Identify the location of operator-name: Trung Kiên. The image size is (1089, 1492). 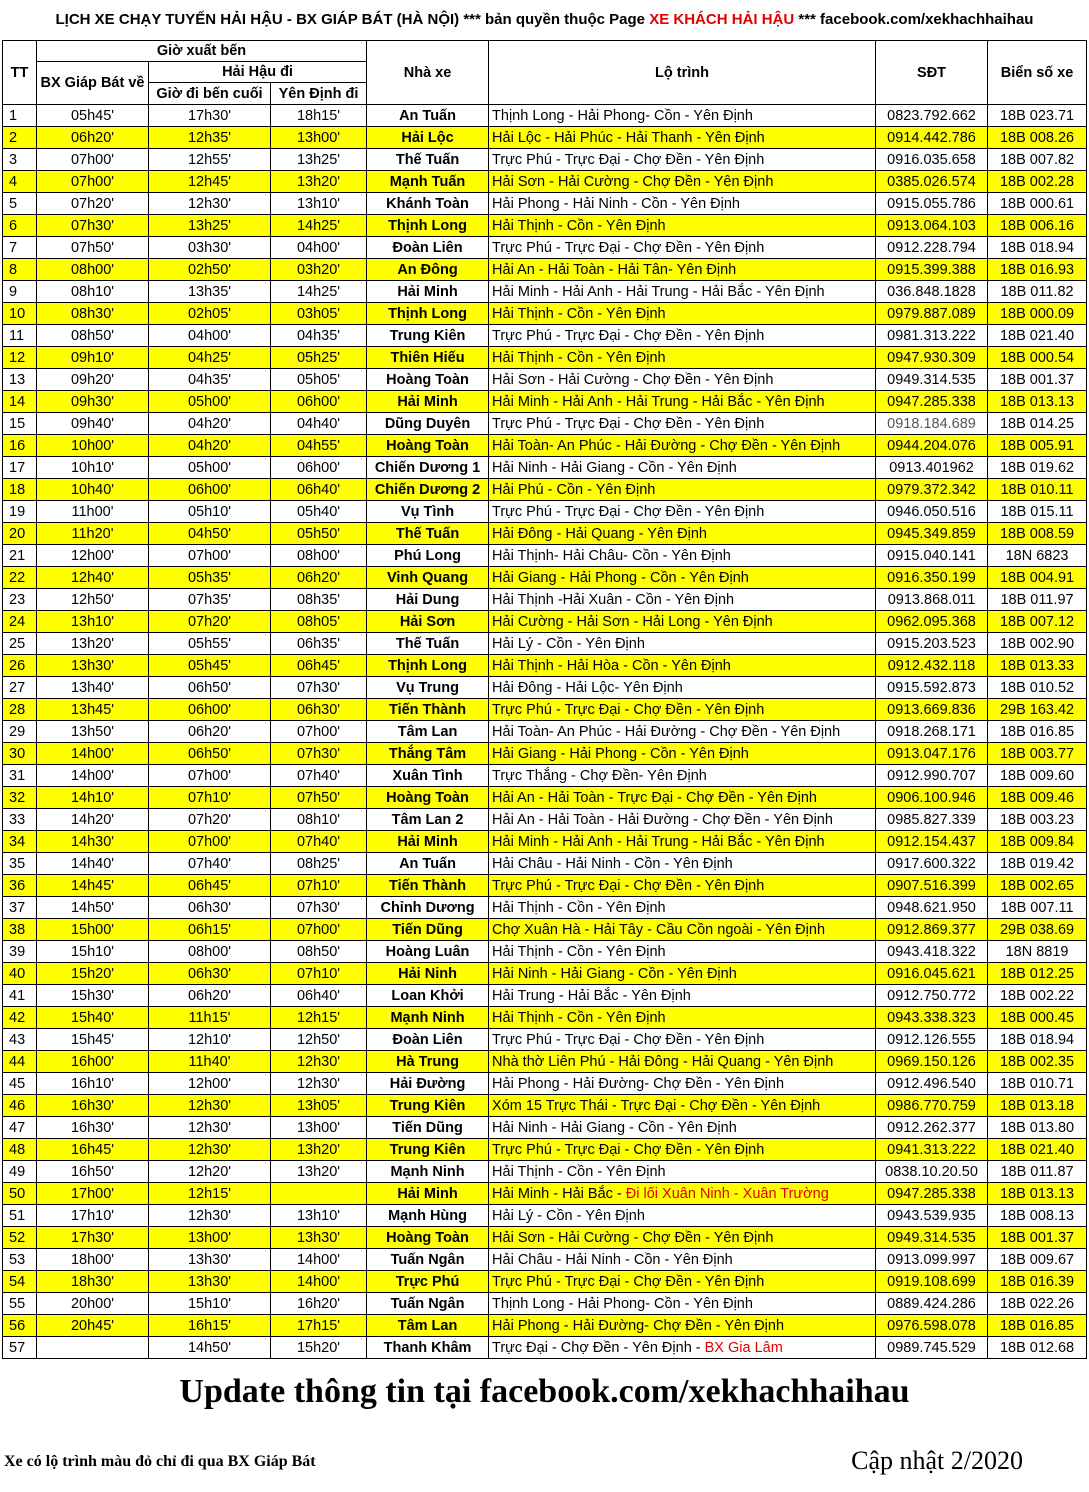
(428, 335).